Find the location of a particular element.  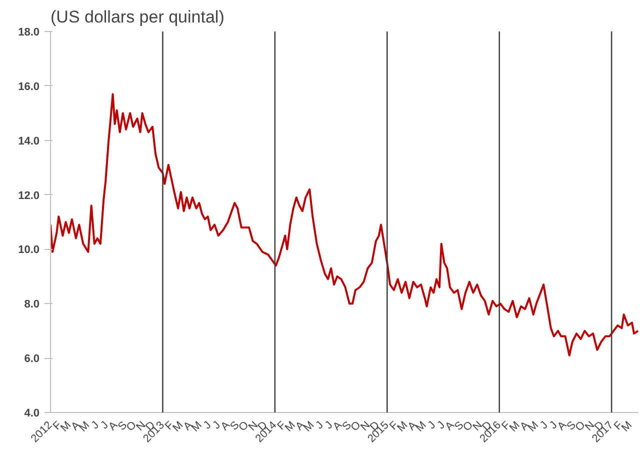

y-tick-label: 18.0 is located at coordinates (29, 32).